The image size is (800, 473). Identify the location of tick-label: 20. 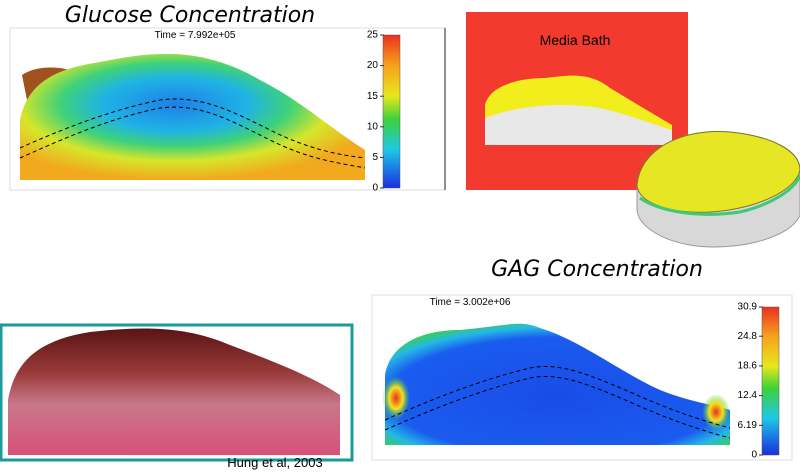
(373, 65).